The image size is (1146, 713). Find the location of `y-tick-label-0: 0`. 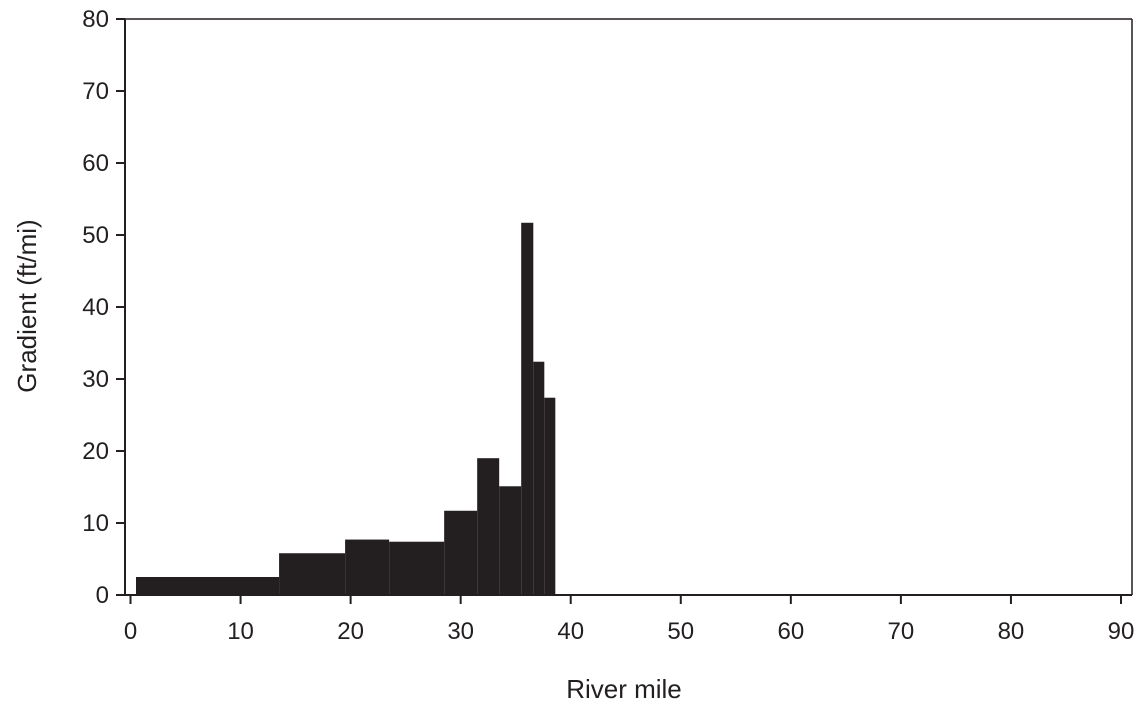

y-tick-label-0: 0 is located at coordinates (102, 595).